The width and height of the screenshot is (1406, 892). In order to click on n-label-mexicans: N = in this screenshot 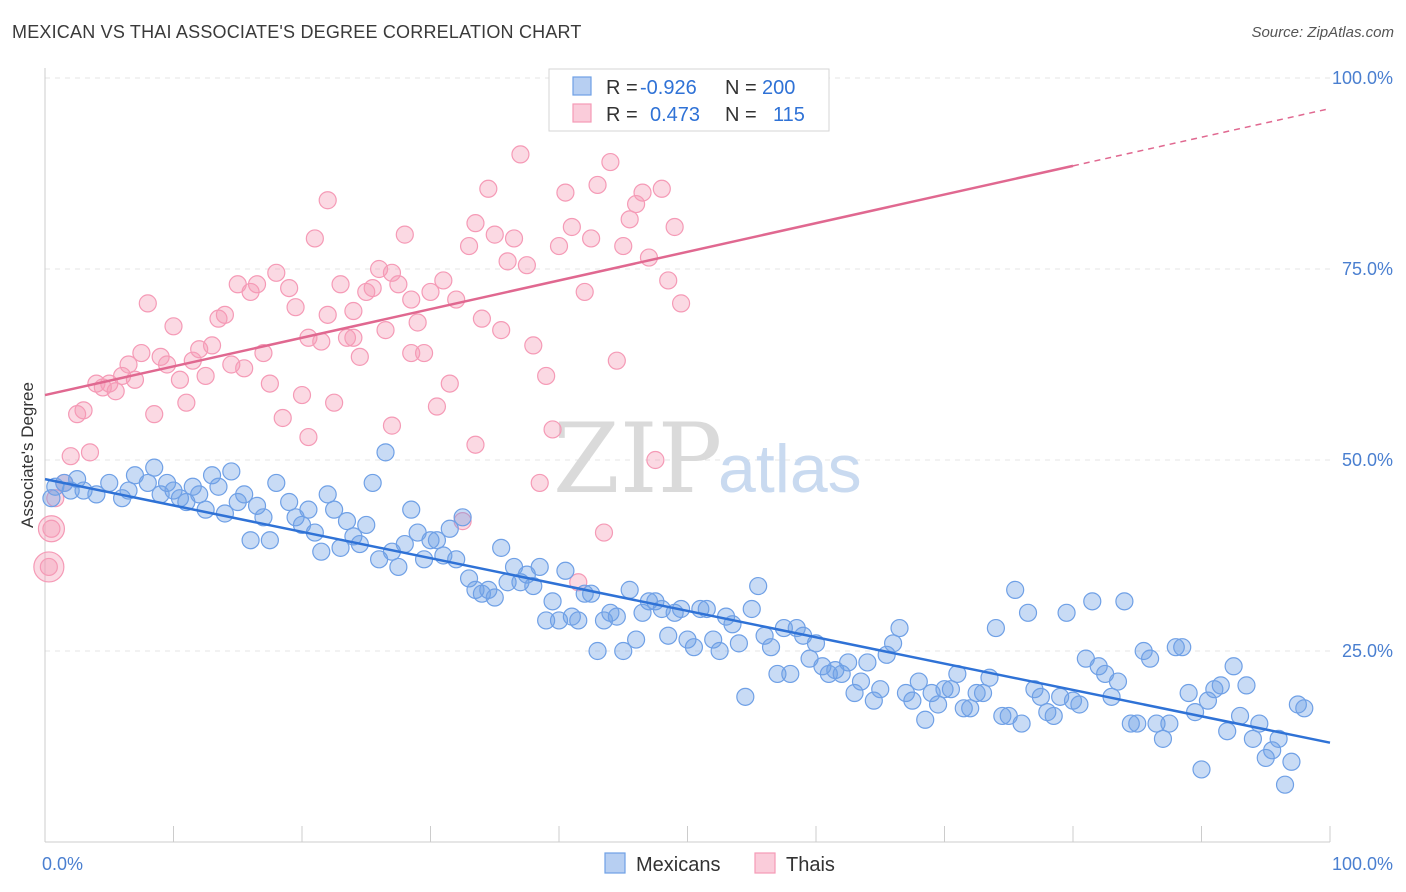, I will do `click(741, 88)`.